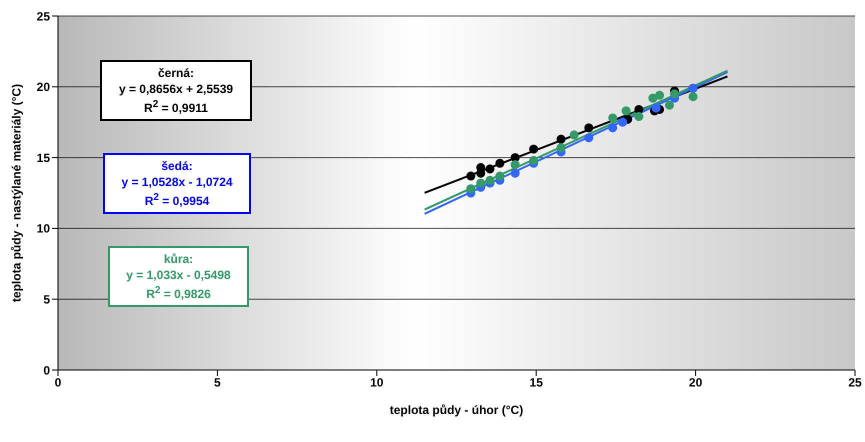  What do you see at coordinates (16, 193) in the screenshot?
I see `y-axis-title: teplota půdy - nastýlané materiály (°C)` at bounding box center [16, 193].